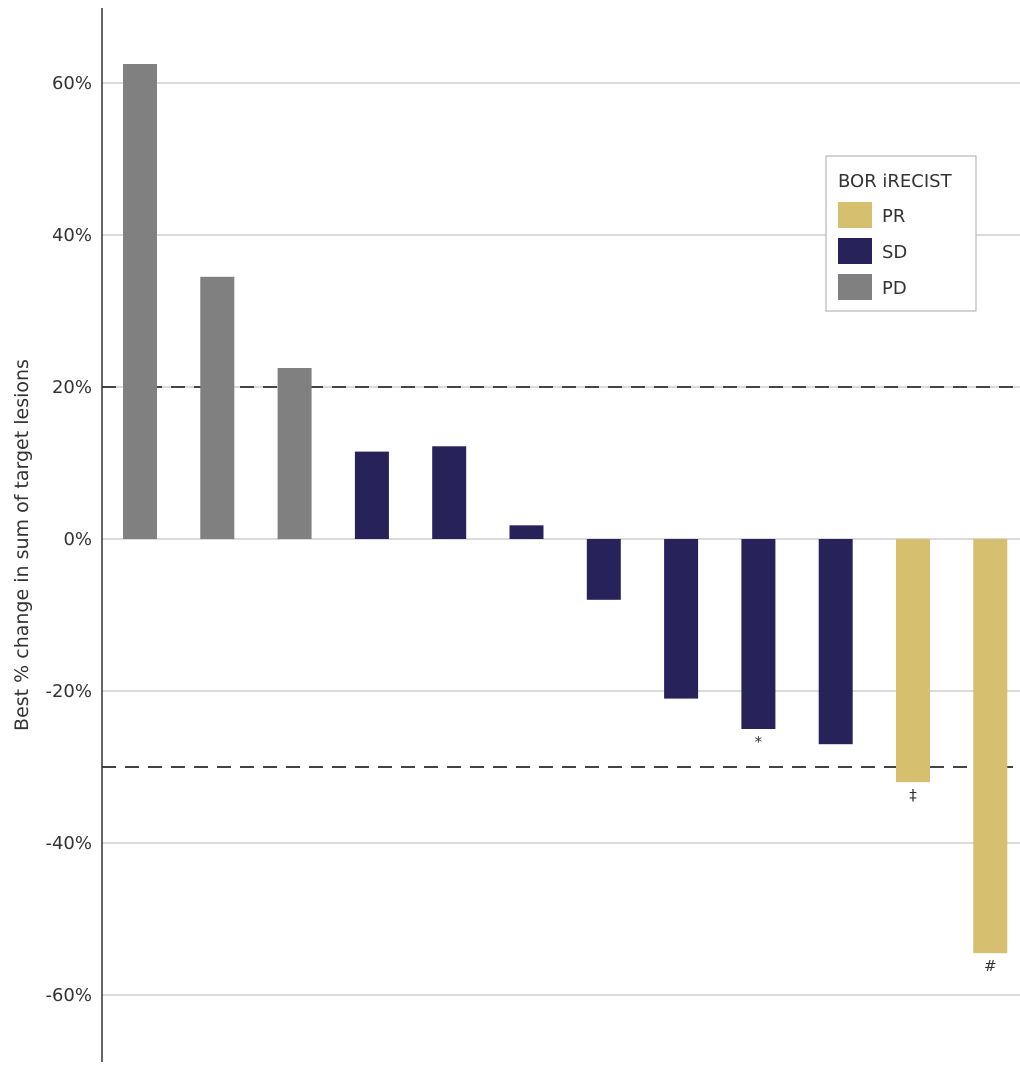  I want to click on legend-items: PR SD PD, so click(872, 251).